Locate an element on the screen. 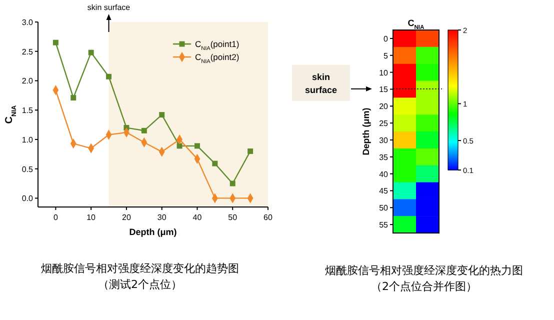  y-tick-label: 1.5 is located at coordinates (28, 111).